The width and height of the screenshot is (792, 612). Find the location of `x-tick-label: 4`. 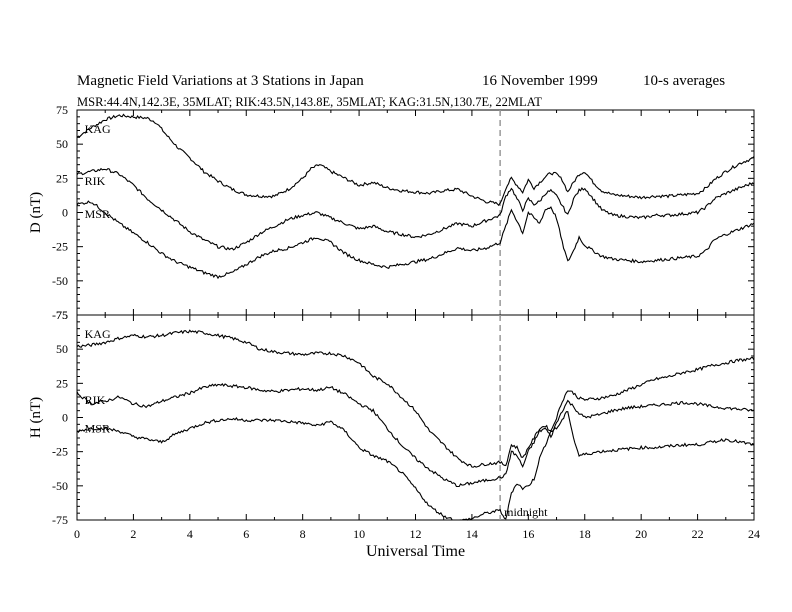

x-tick-label: 4 is located at coordinates (190, 534).